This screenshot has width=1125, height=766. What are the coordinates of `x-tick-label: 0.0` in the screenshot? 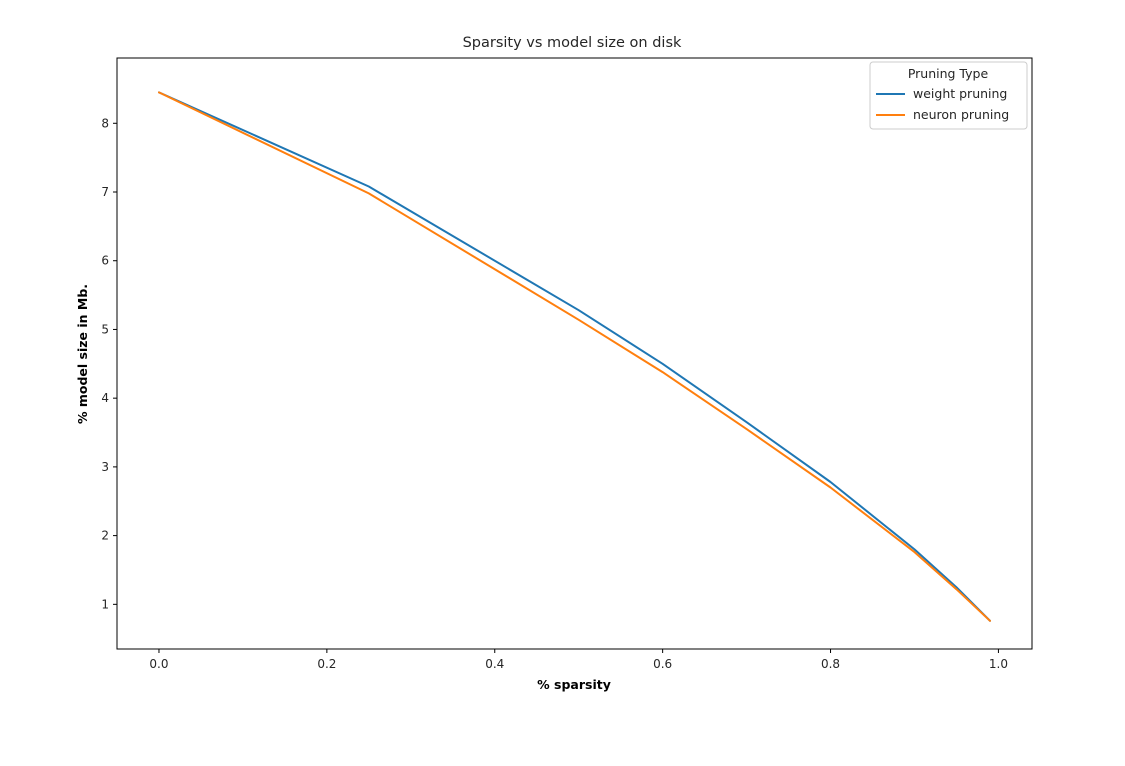 It's located at (158, 664).